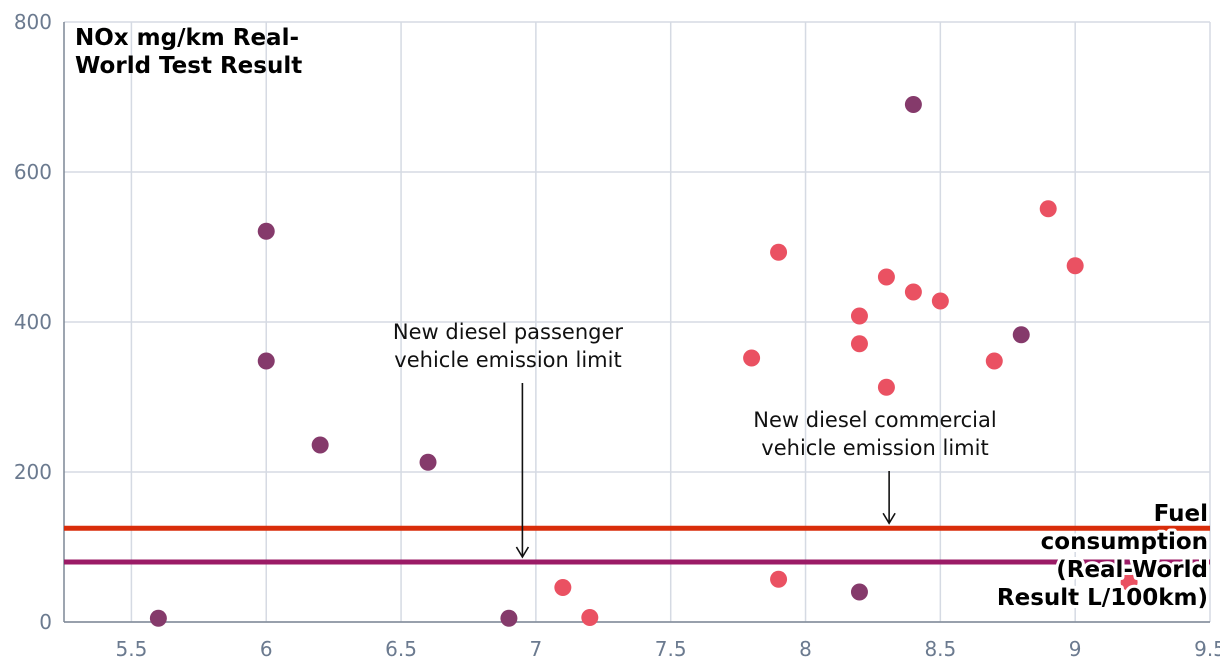 The height and width of the screenshot is (668, 1220). I want to click on passenger-limit-annotation-text: New diesel passenger, so click(508, 332).